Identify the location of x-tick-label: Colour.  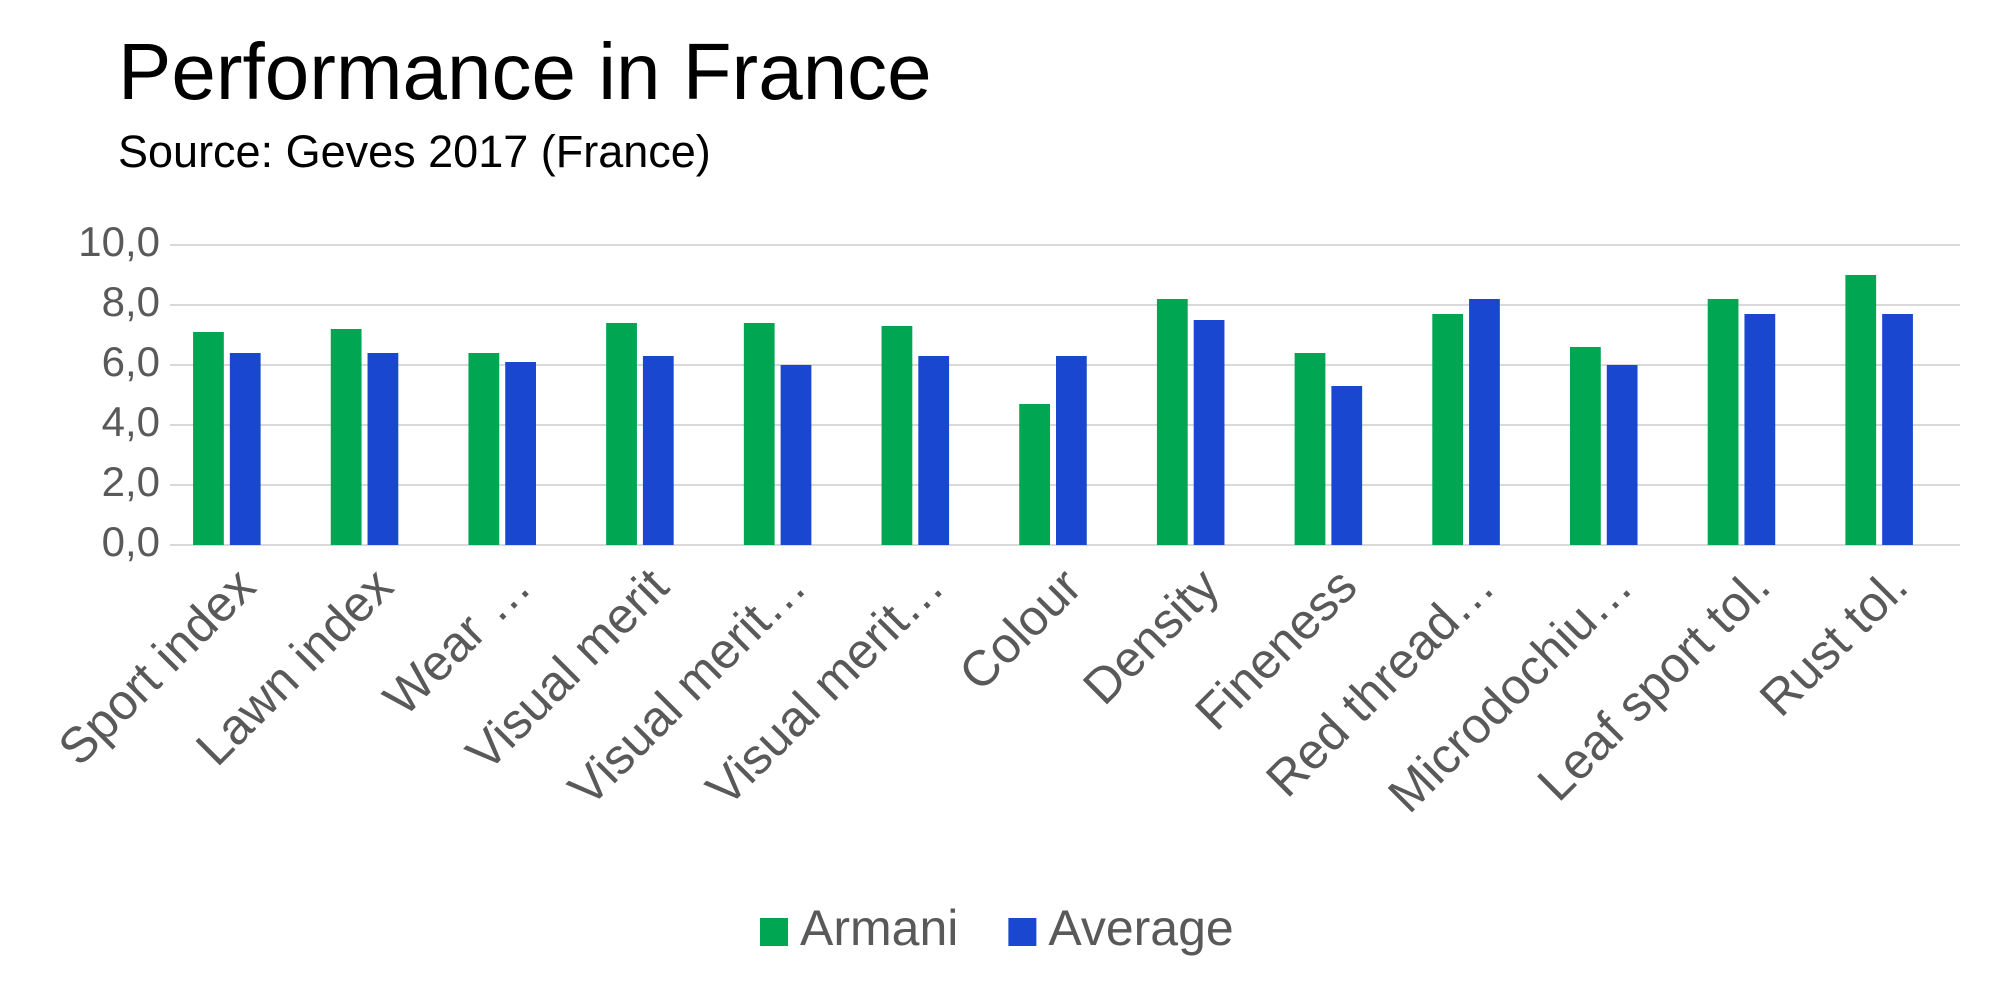
(1020, 630).